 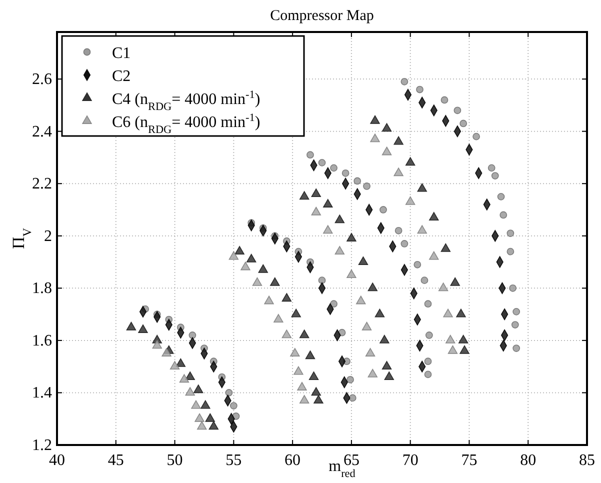 What do you see at coordinates (57, 460) in the screenshot?
I see `x-tick-label: 40` at bounding box center [57, 460].